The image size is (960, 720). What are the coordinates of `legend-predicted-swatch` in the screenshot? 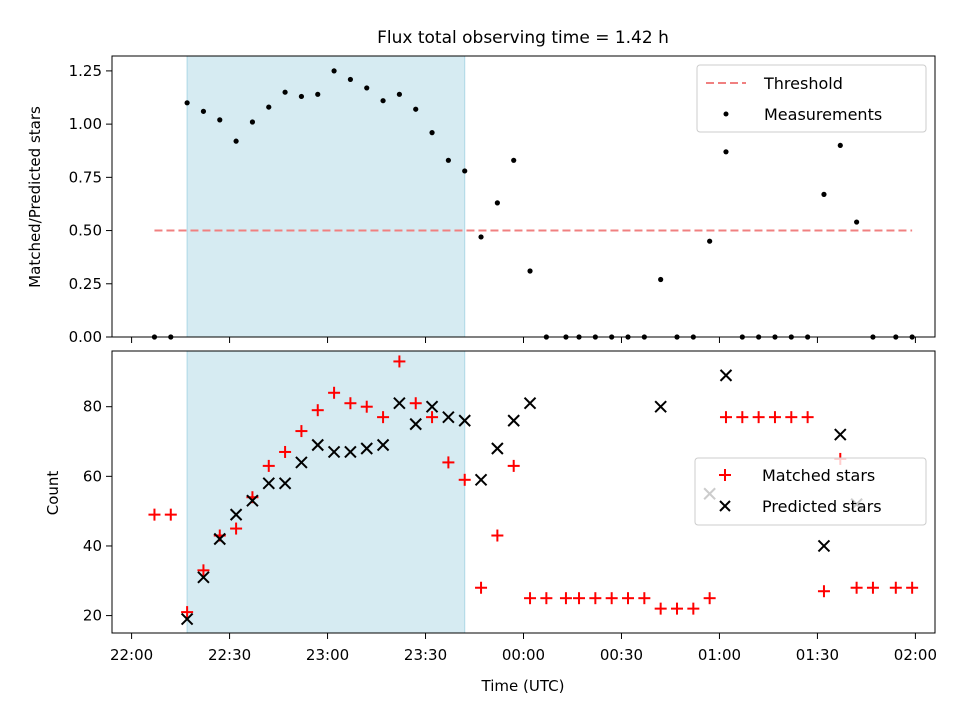 It's located at (725, 506).